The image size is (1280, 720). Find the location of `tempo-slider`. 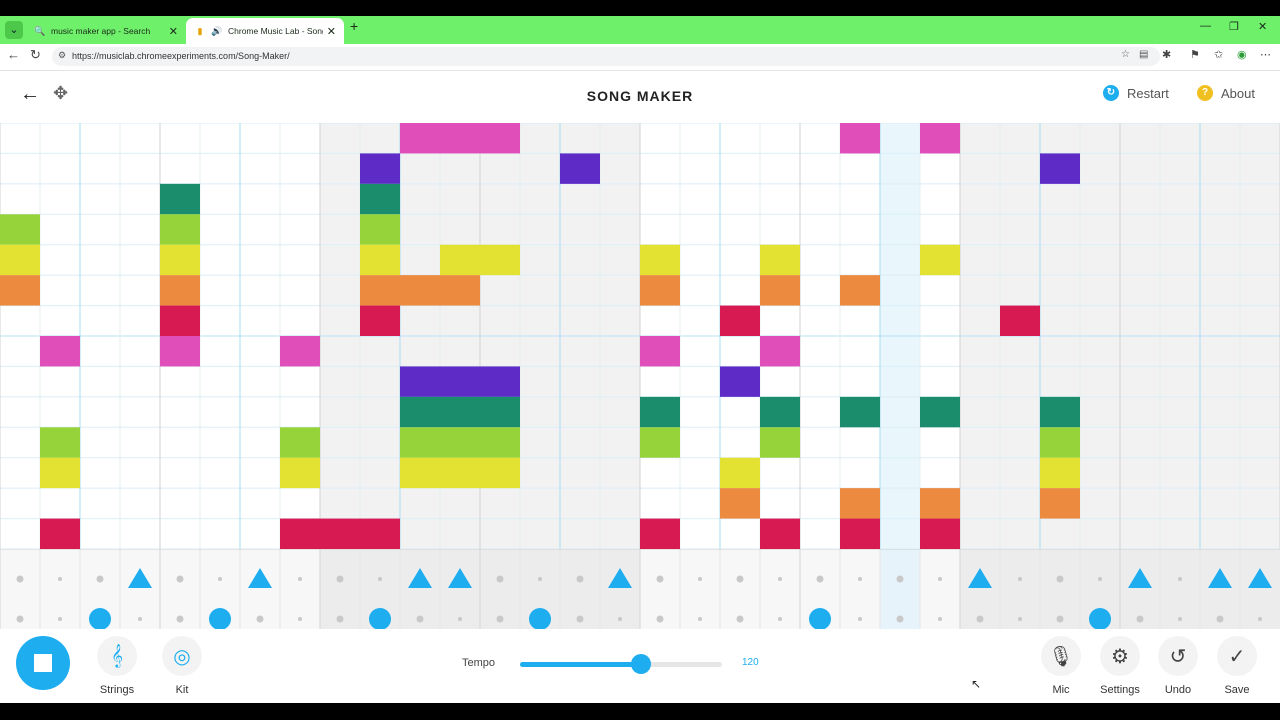

tempo-slider is located at coordinates (621, 664).